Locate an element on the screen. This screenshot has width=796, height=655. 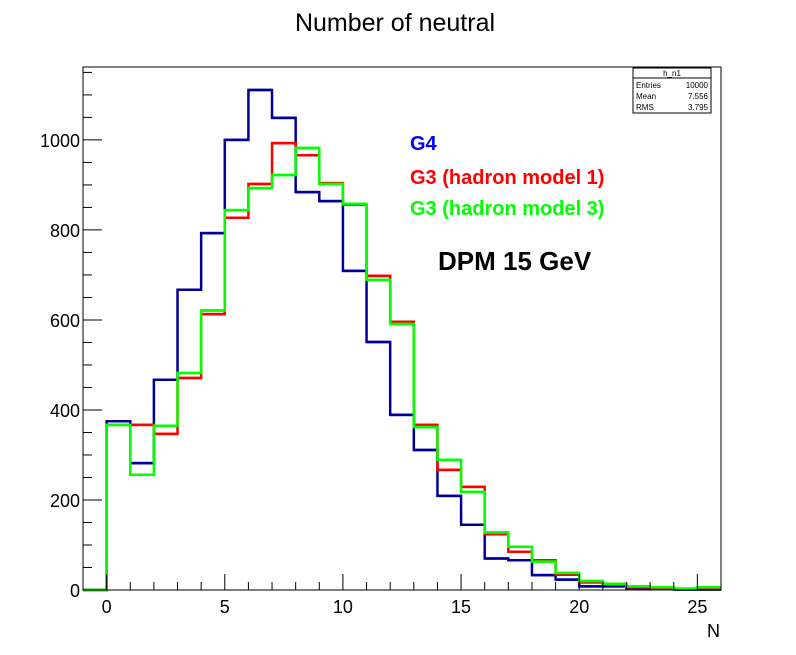
x-tick-label: 20 is located at coordinates (579, 607).